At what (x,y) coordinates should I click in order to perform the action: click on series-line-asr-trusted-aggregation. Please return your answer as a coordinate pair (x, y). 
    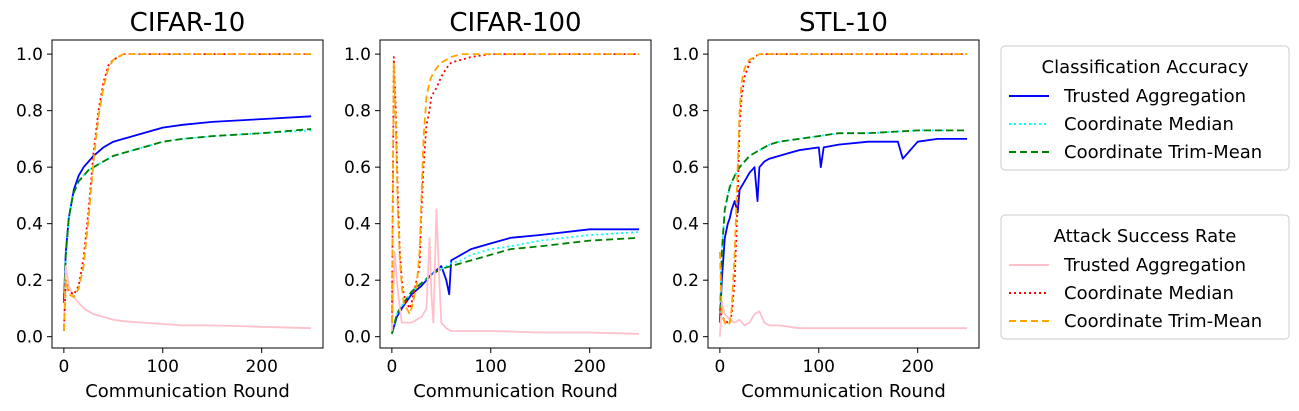
    Looking at the image, I should click on (515, 271).